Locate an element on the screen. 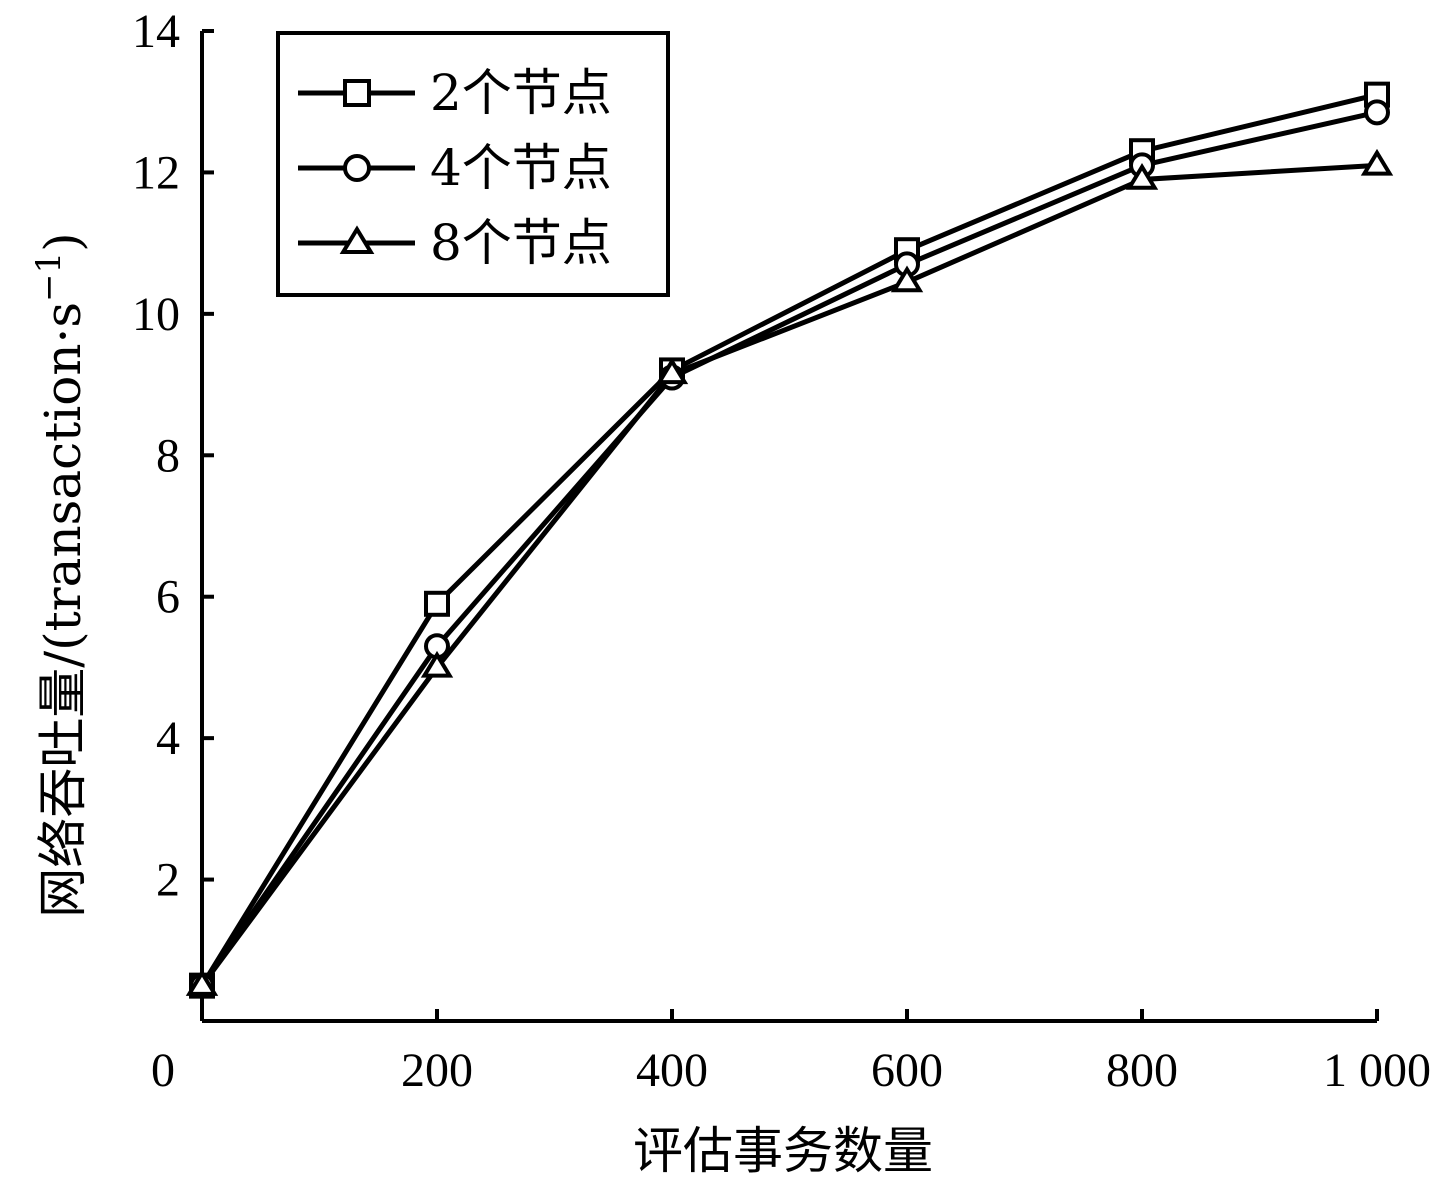 The width and height of the screenshot is (1445, 1185). y-tick-label: 10 is located at coordinates (156, 314).